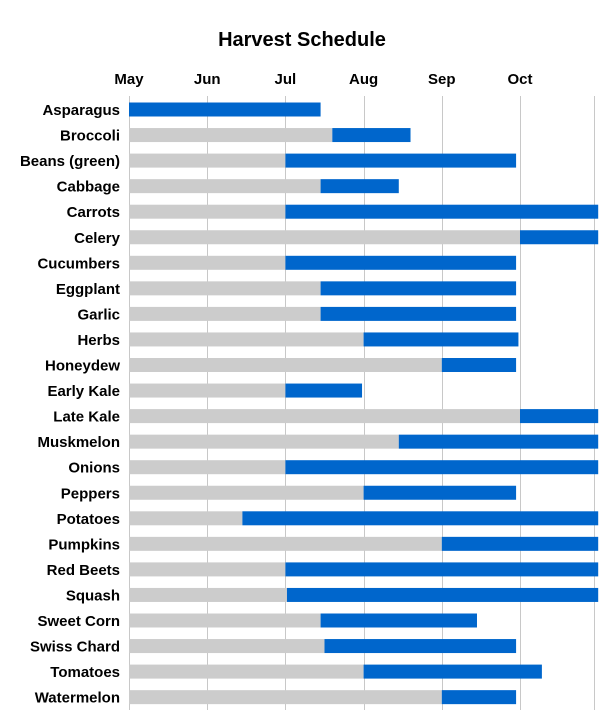 The height and width of the screenshot is (724, 605). Describe the element at coordinates (93, 212) in the screenshot. I see `crop-label-carrots: Carrots` at that location.